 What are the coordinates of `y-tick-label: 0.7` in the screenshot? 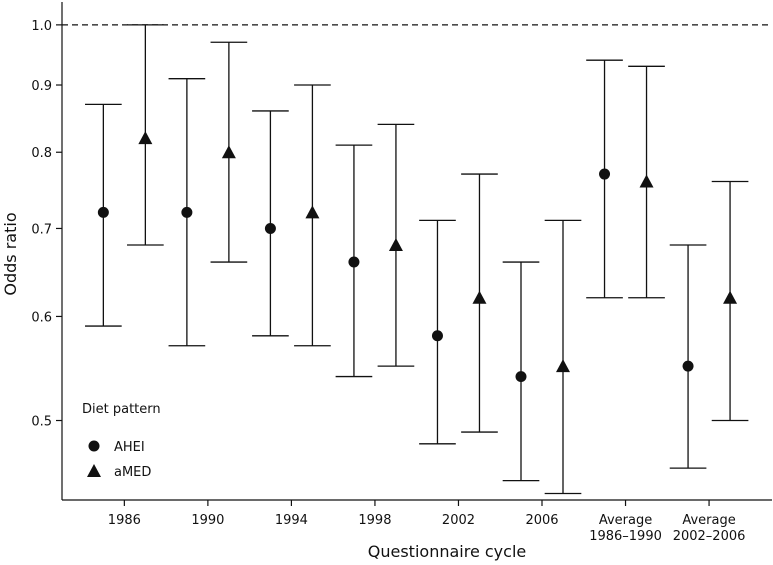 It's located at (41, 229).